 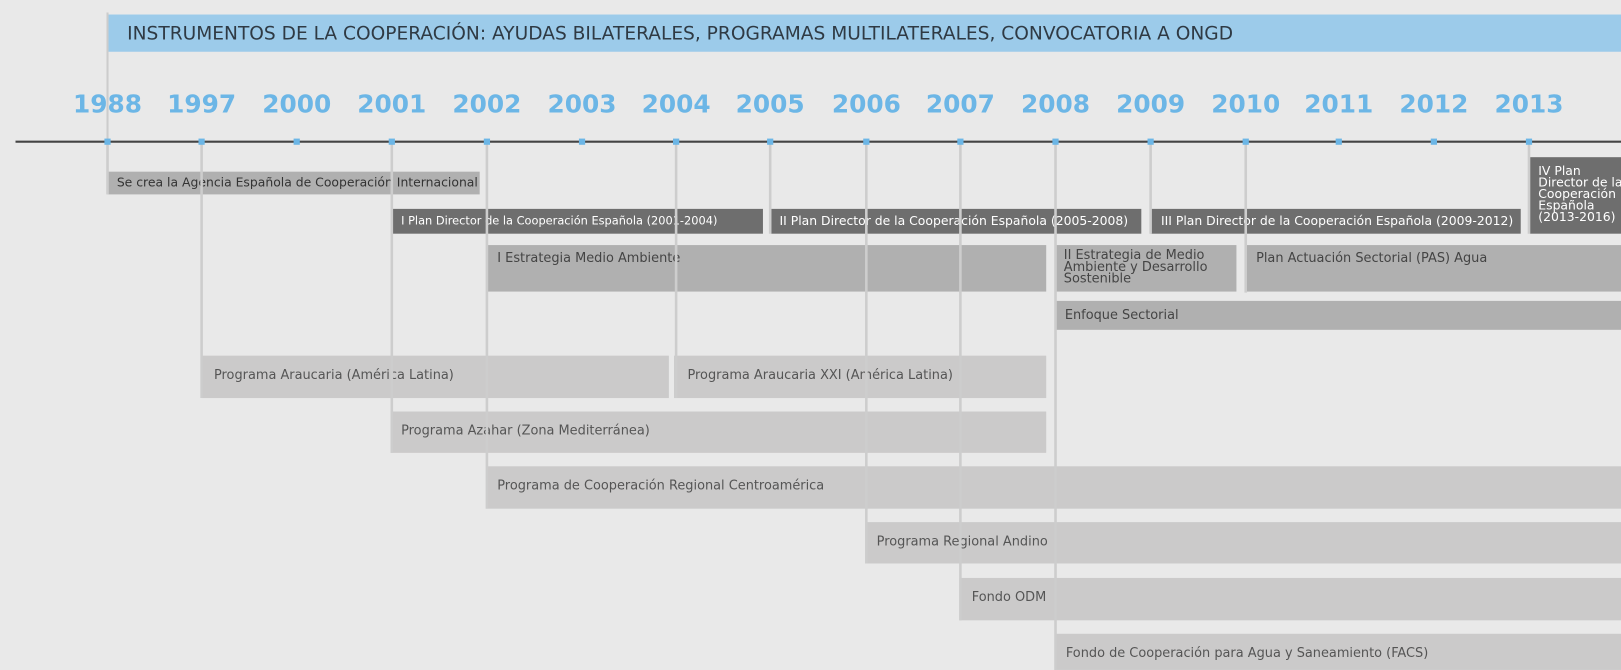 What do you see at coordinates (334, 375) in the screenshot?
I see `bar-label: Programa Araucaria (América Latina)` at bounding box center [334, 375].